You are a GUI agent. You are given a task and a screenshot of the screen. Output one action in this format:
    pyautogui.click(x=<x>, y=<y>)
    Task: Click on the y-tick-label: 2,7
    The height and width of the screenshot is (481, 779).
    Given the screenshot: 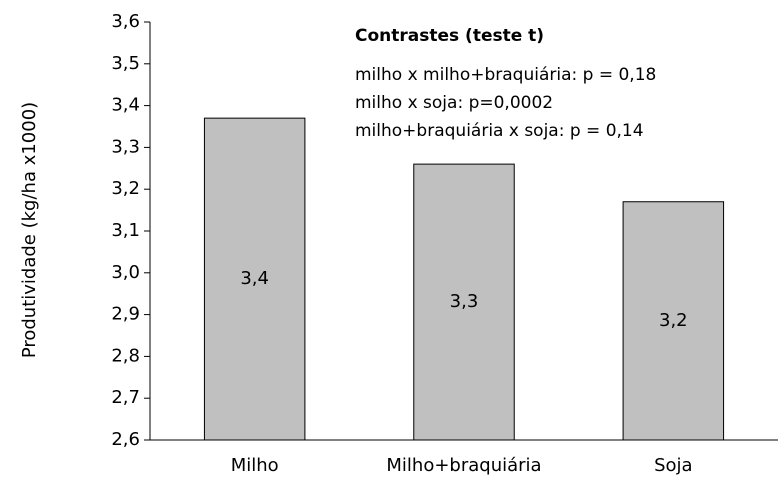 What is the action you would take?
    pyautogui.click(x=125, y=397)
    